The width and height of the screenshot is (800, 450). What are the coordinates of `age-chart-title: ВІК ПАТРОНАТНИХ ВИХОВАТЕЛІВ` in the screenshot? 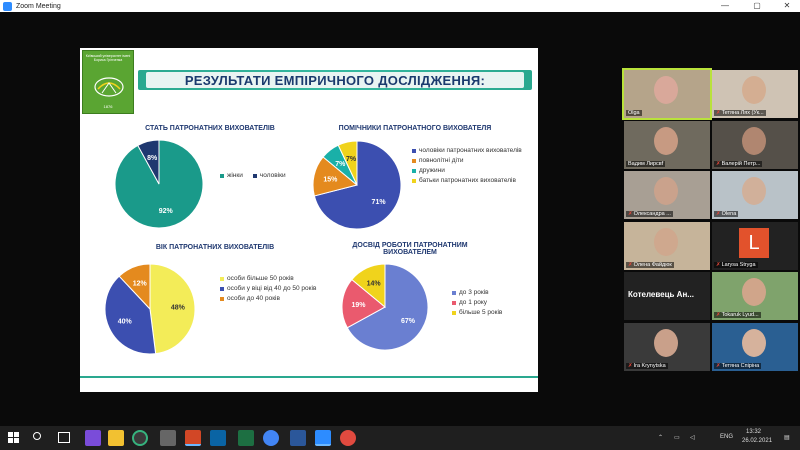 It's located at (215, 247).